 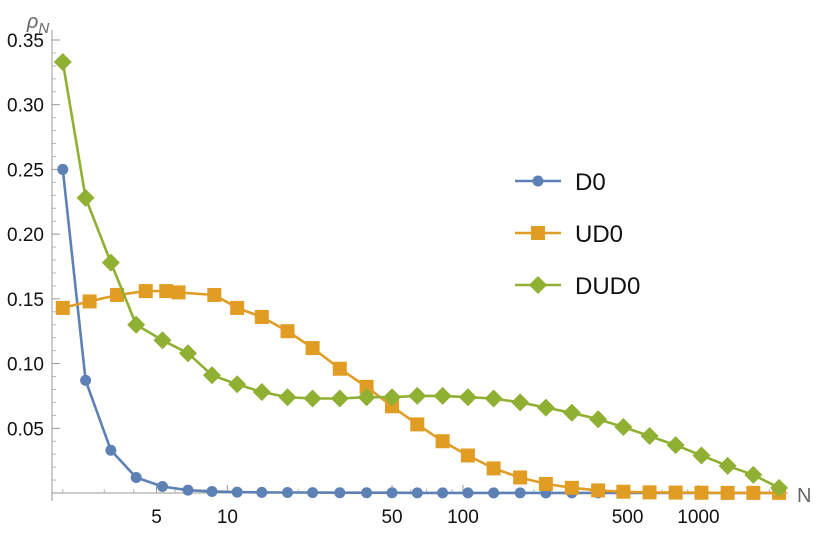 What do you see at coordinates (569, 234) in the screenshot?
I see `legend-item-ud0: UD0` at bounding box center [569, 234].